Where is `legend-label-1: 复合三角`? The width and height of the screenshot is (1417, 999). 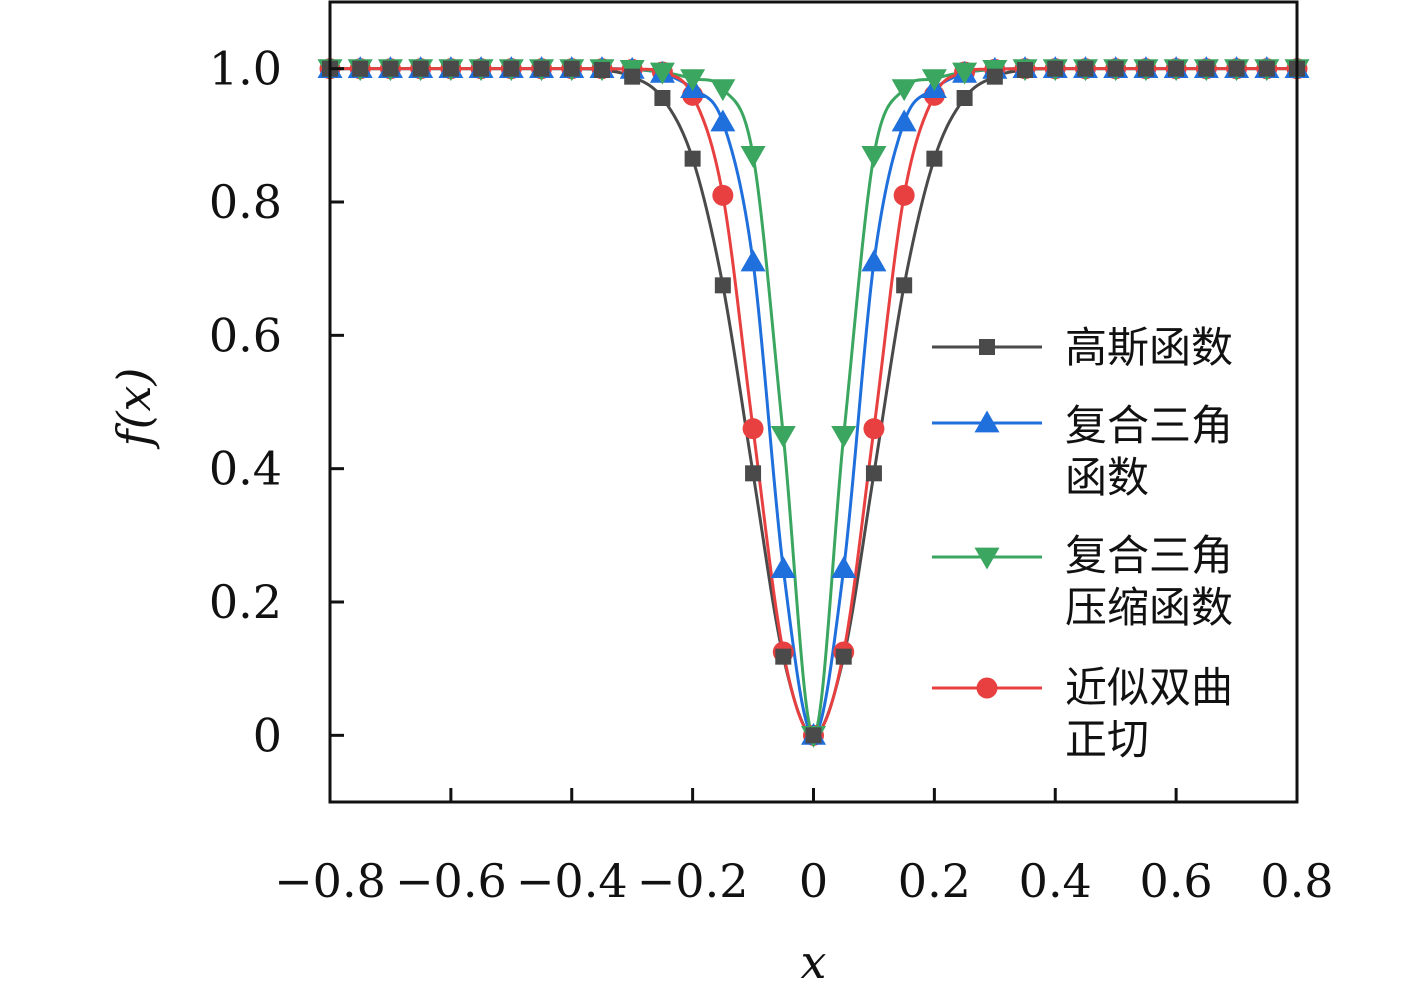 legend-label-1: 复合三角 is located at coordinates (1149, 425).